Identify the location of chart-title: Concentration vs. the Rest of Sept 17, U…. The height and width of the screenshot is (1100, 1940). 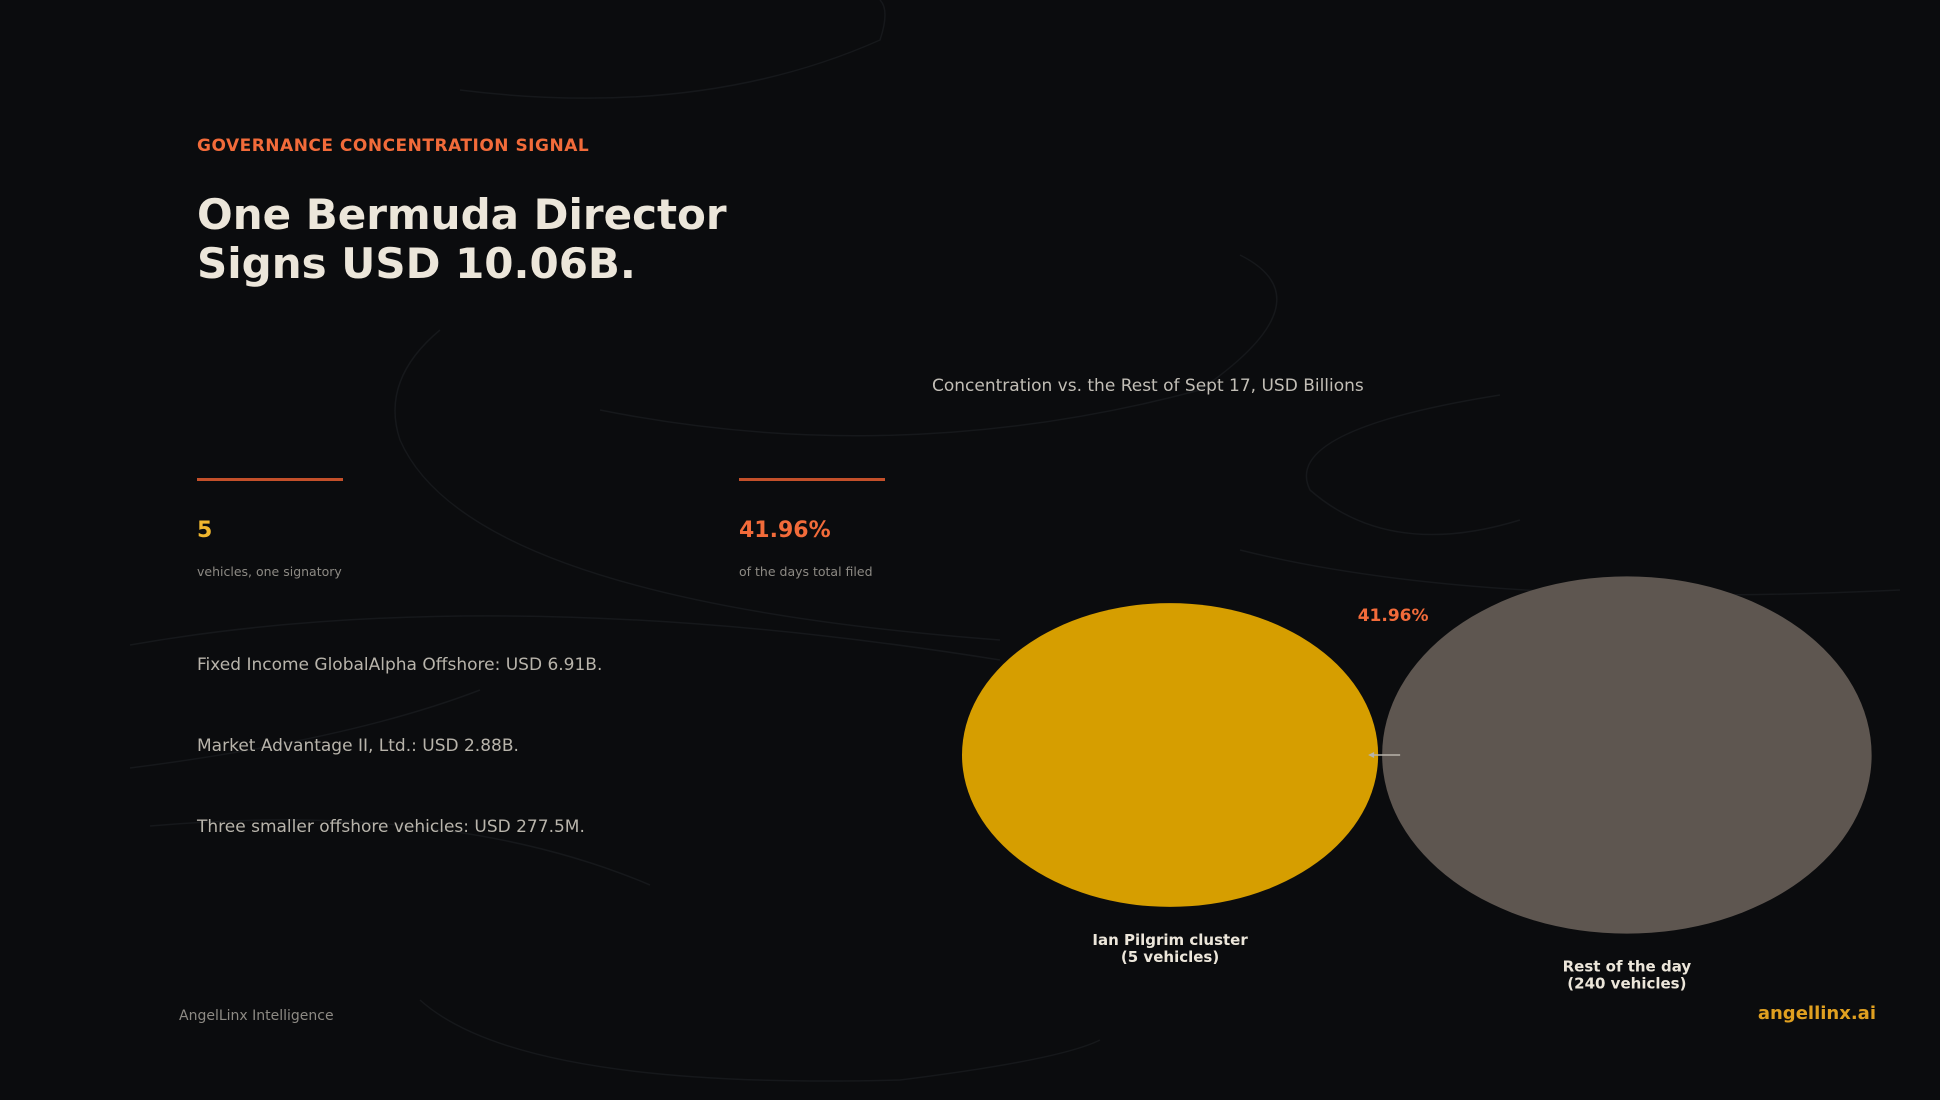
(1148, 386).